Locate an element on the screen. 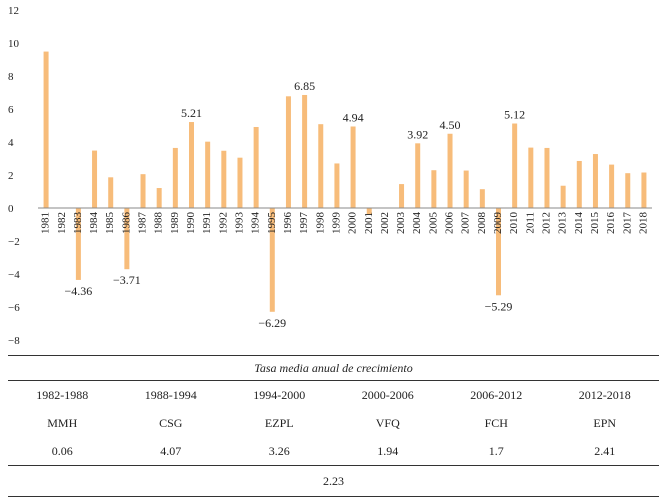  bar-2011 is located at coordinates (531, 177).